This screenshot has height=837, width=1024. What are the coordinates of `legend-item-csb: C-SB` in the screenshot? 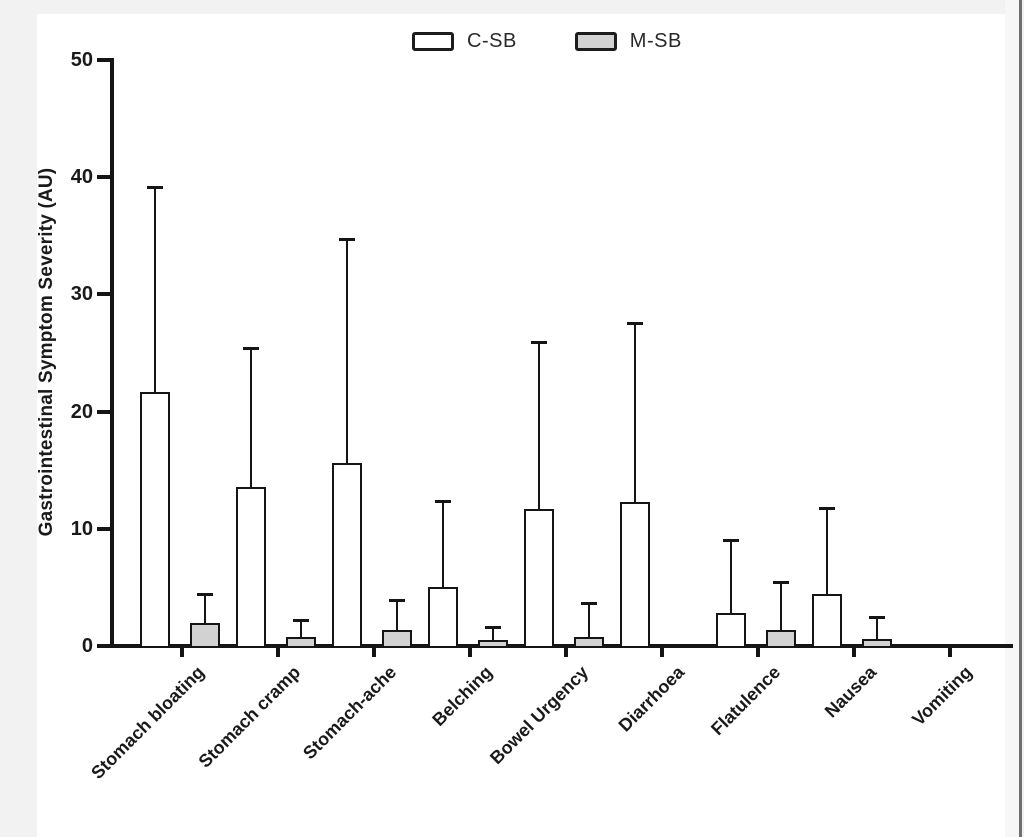 It's located at (464, 41).